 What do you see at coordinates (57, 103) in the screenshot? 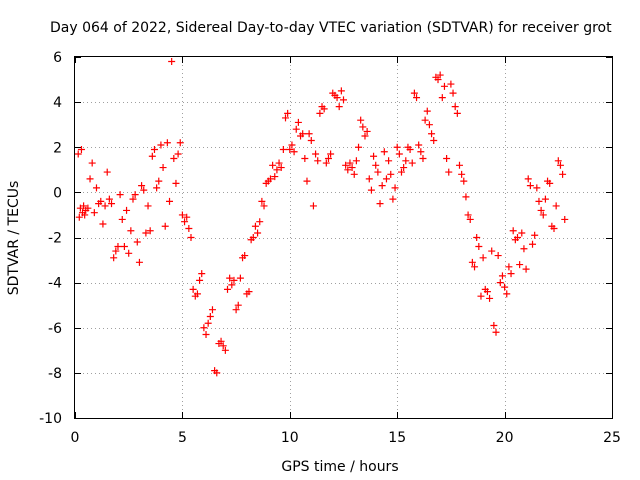
I see `y-tick-label: 4` at bounding box center [57, 103].